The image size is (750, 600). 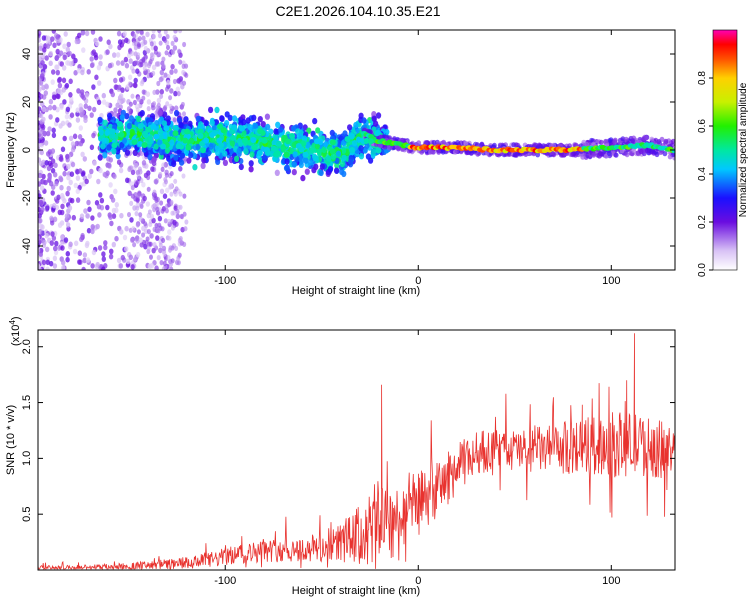 I want to click on x-tick-label: 0, so click(x=418, y=581).